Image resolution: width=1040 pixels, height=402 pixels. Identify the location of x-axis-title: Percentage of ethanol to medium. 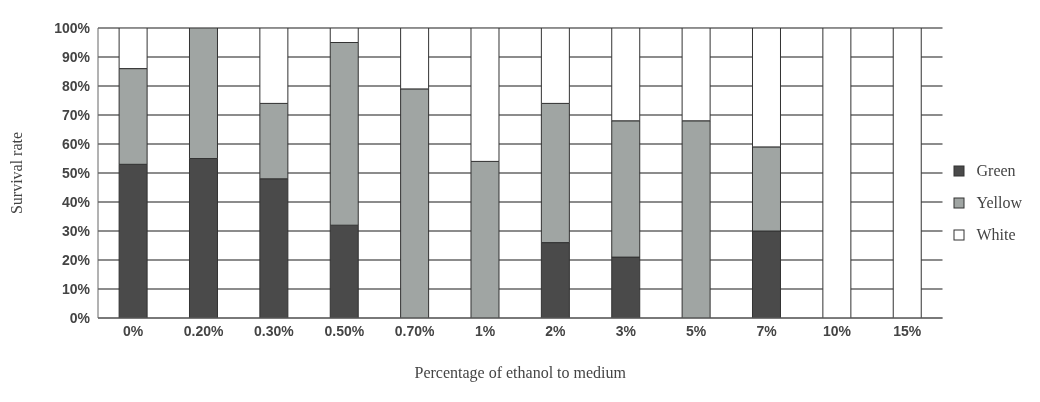
(520, 373).